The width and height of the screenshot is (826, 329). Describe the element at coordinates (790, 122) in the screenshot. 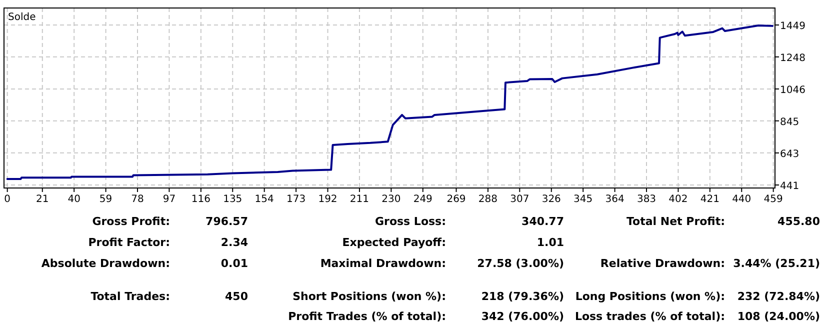

I see `y-tick-label: 845` at that location.